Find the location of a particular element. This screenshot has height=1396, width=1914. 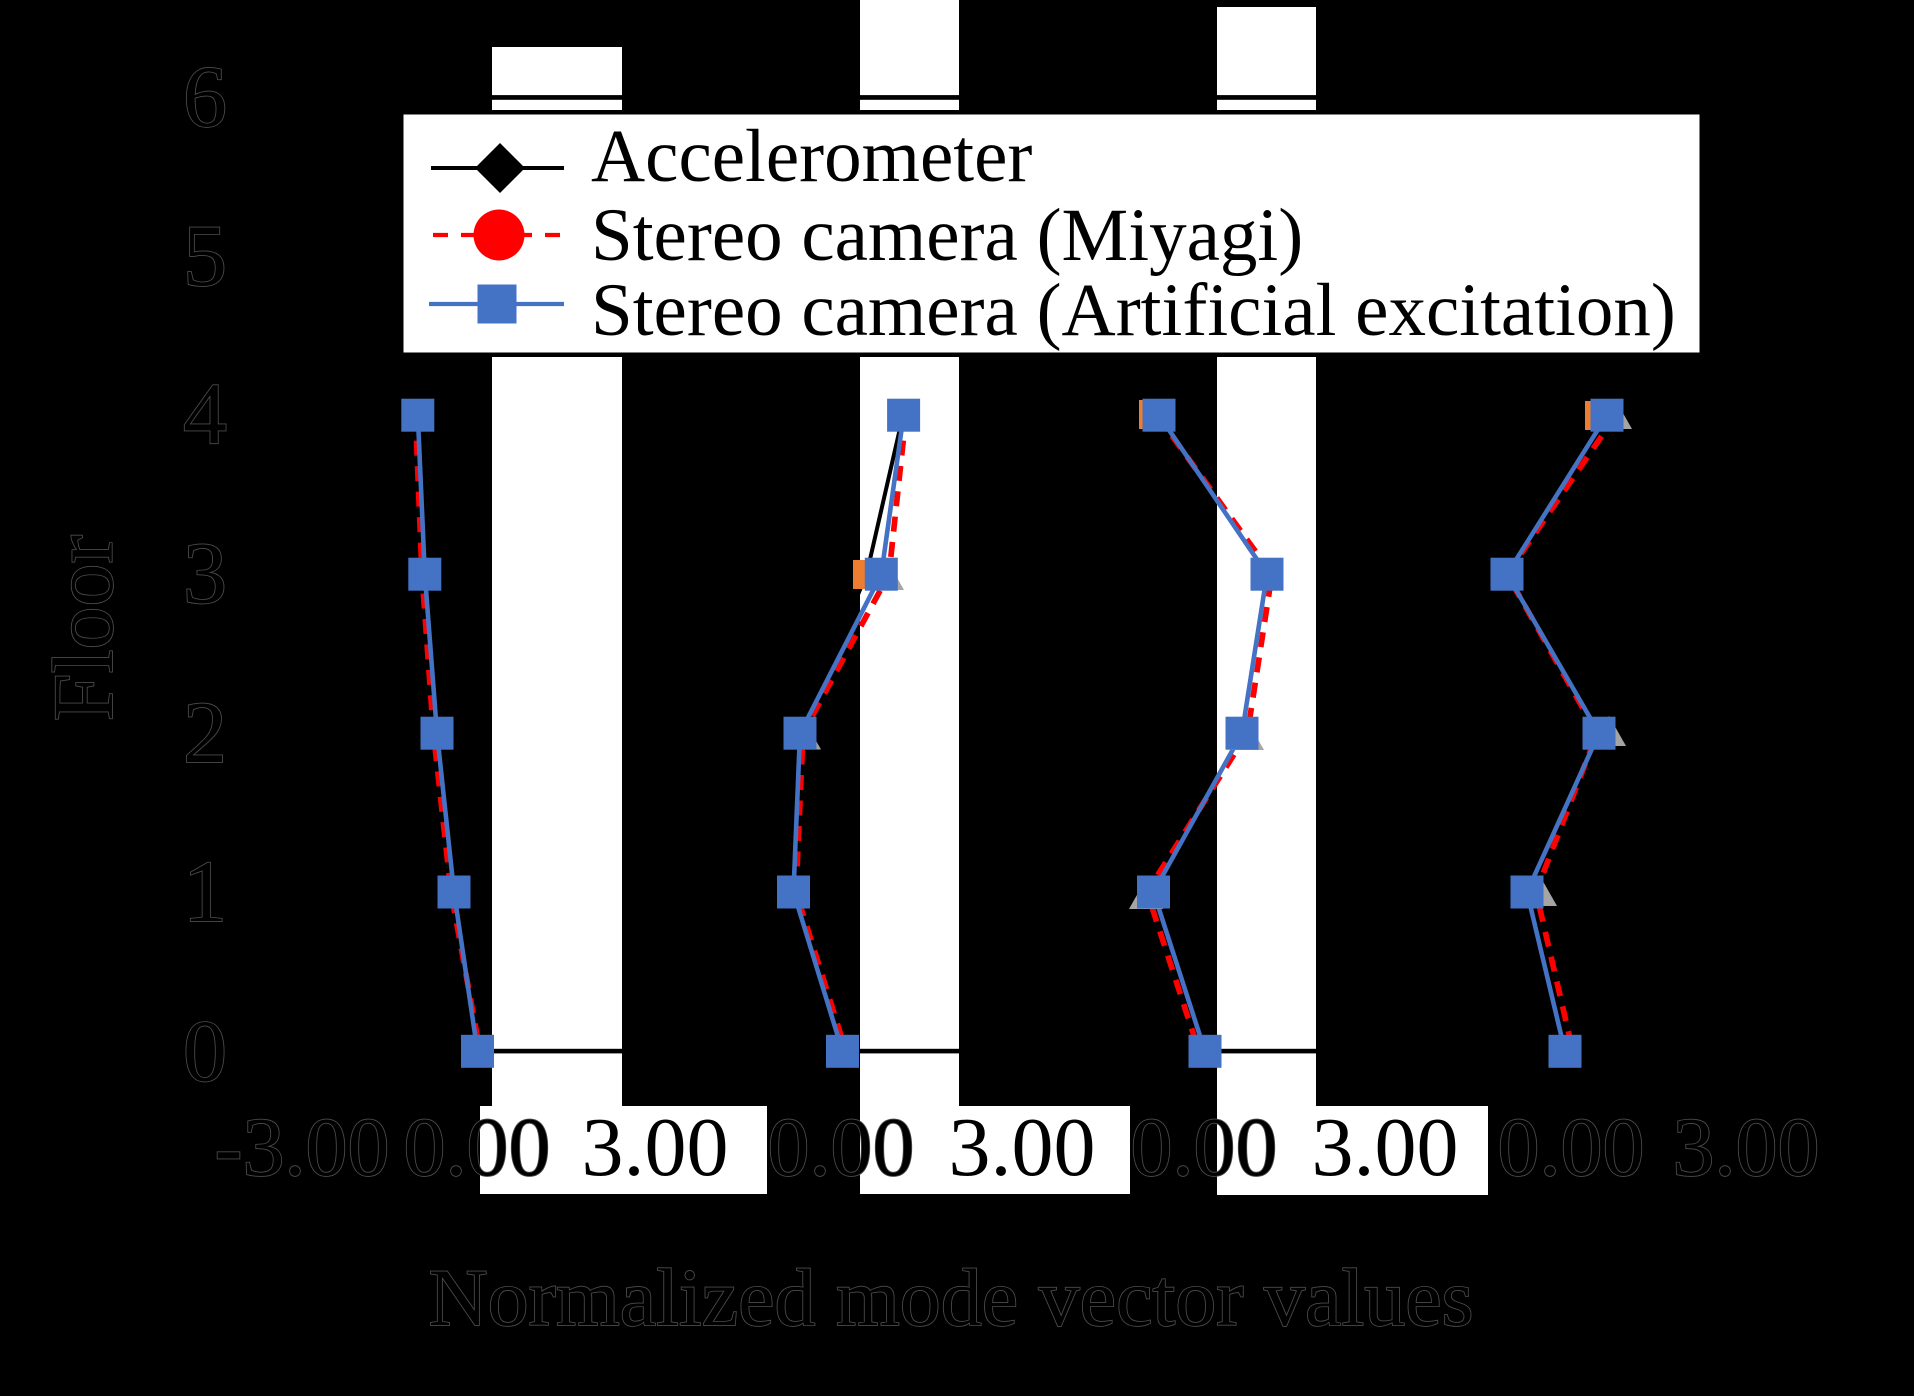

svg-text:Stereo camera (Artificial exci: Stereo camera (Artificial excitation) is located at coordinates (1133, 310).